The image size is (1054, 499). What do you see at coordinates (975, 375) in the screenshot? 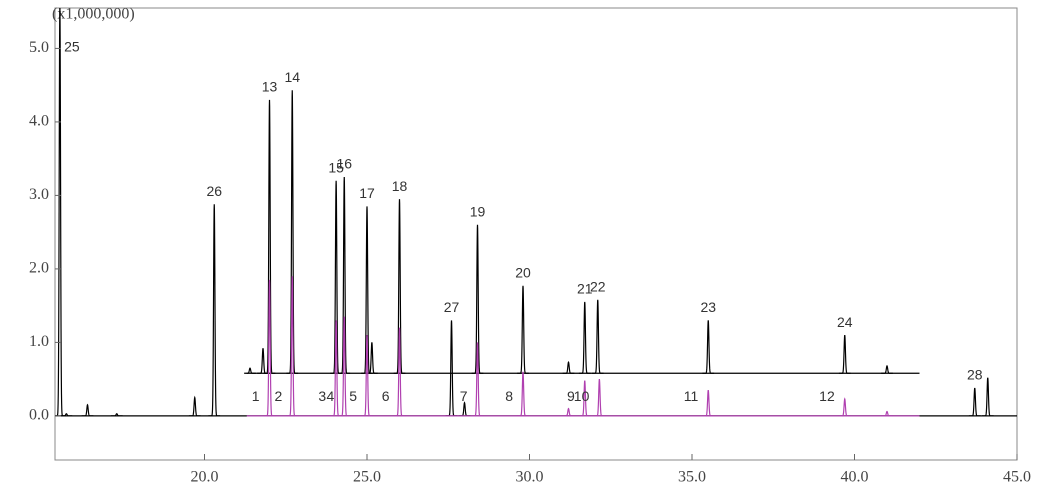
I see `peak-label: 28` at bounding box center [975, 375].